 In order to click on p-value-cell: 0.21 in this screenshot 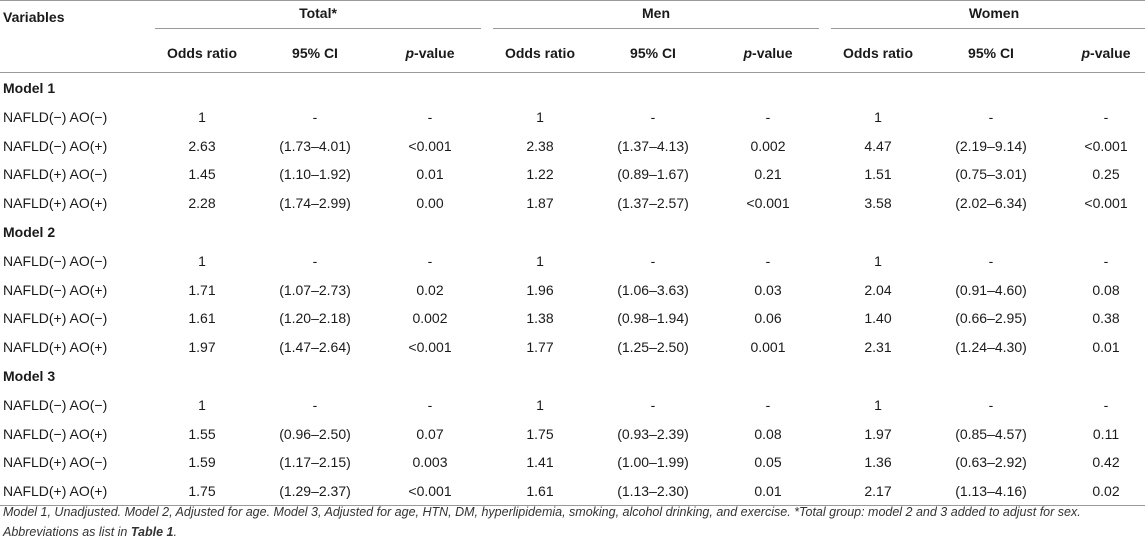, I will do `click(768, 174)`.